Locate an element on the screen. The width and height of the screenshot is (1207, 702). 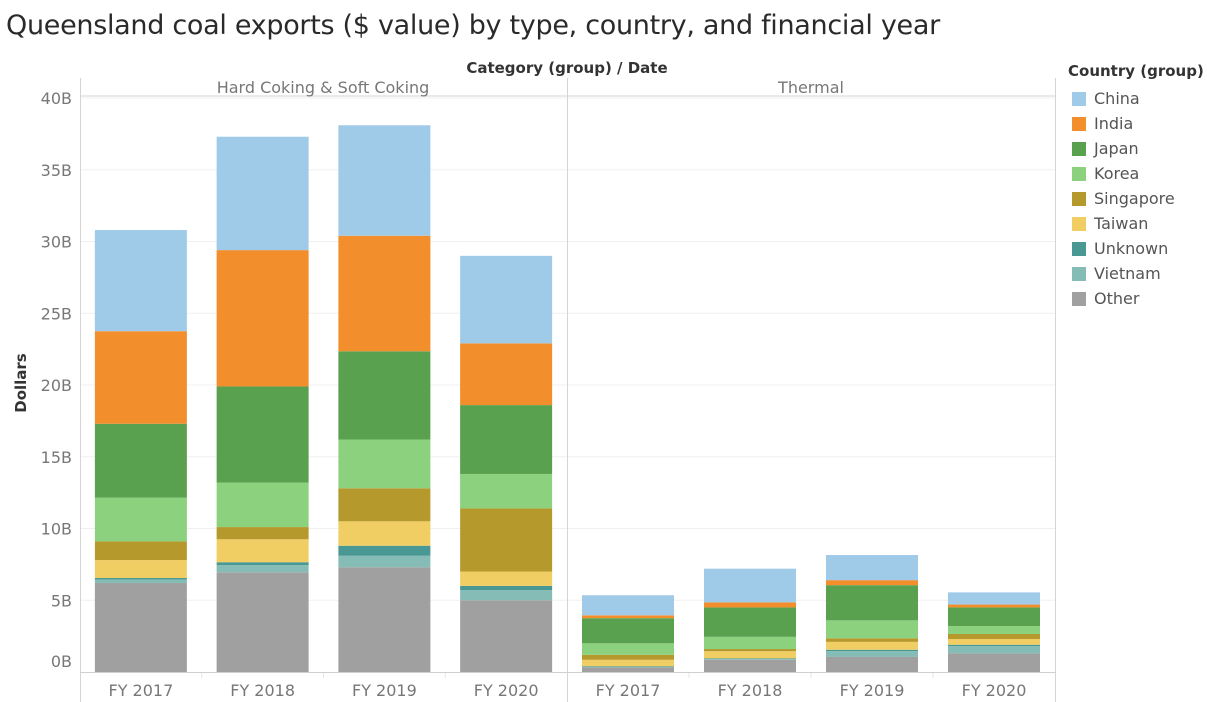
legend-label: Other is located at coordinates (1117, 298).